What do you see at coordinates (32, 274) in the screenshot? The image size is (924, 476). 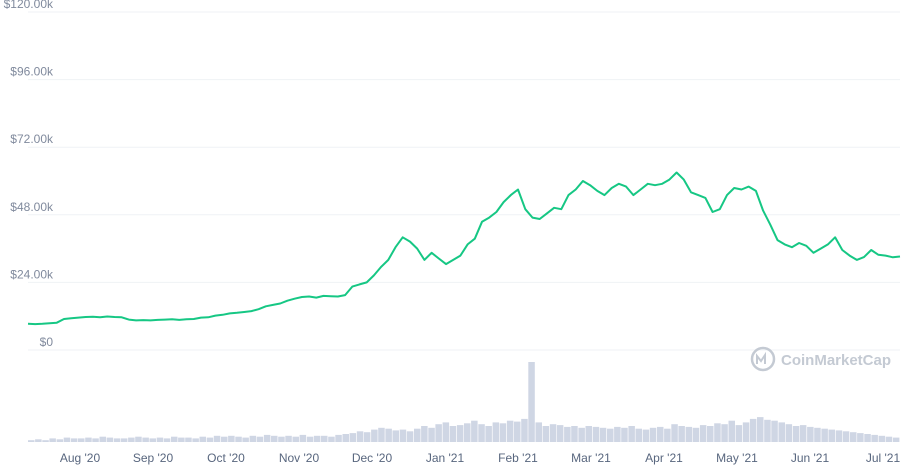 I see `y-tick-label: $24.00k` at bounding box center [32, 274].